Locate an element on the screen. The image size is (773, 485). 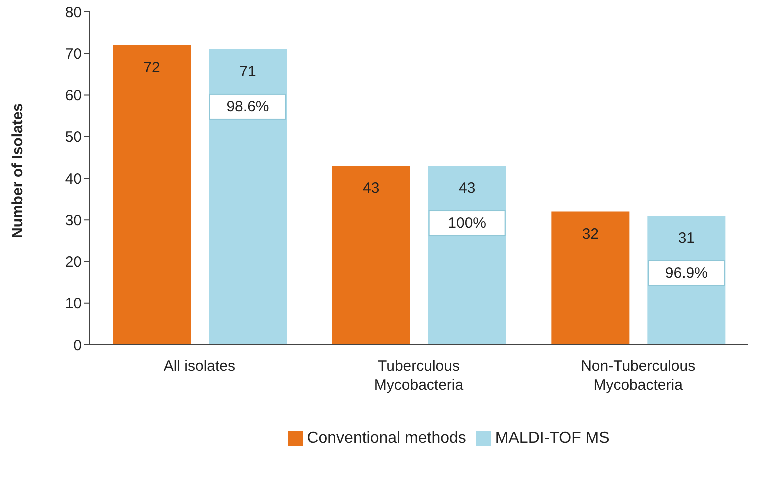
annotation: 100% is located at coordinates (467, 223).